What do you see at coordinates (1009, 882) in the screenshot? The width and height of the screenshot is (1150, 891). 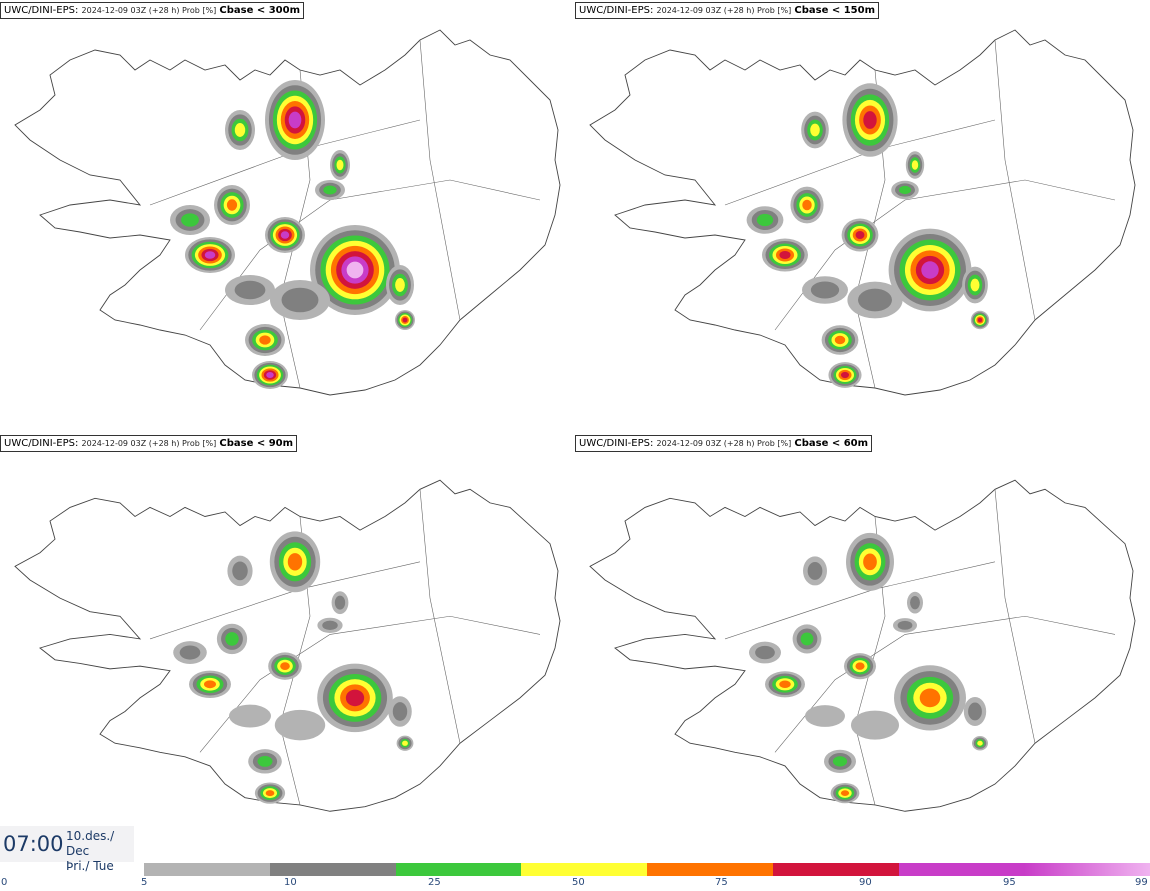 I see `legend-tick-label: 95` at bounding box center [1009, 882].